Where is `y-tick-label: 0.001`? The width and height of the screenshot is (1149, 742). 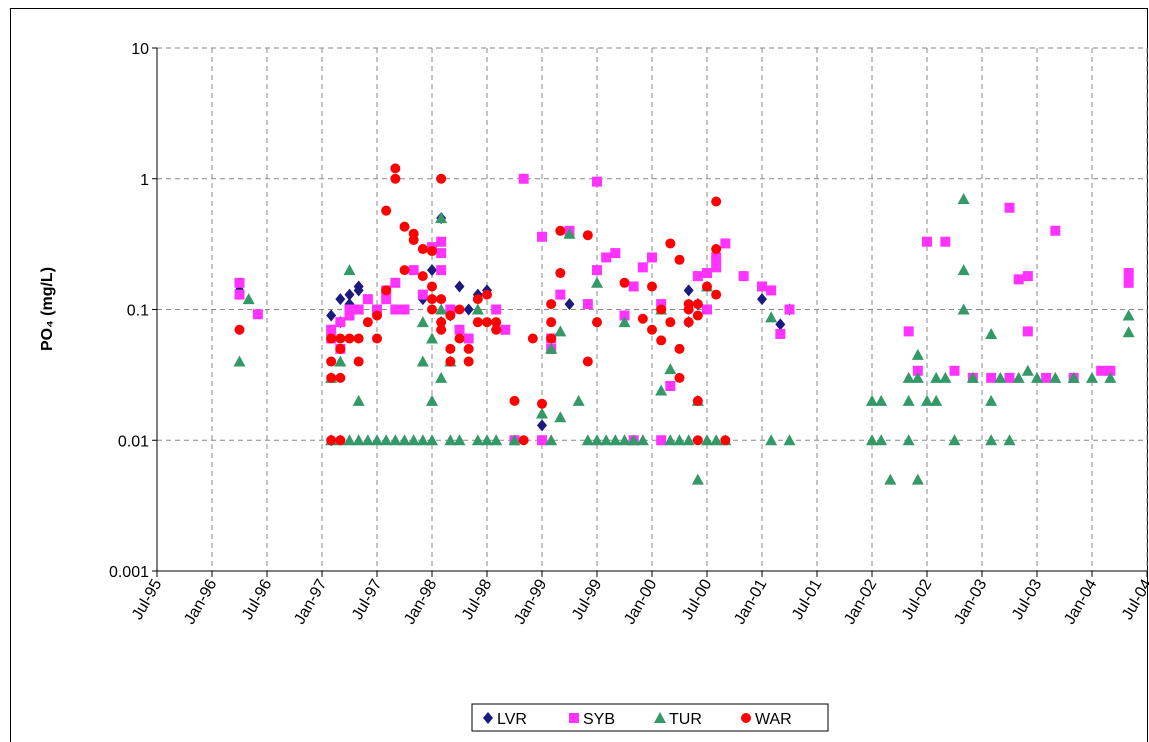 y-tick-label: 0.001 is located at coordinates (129, 572).